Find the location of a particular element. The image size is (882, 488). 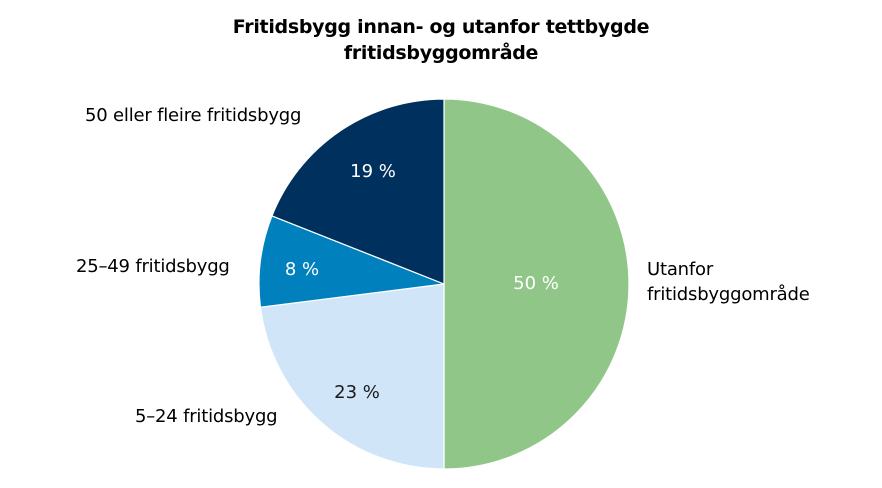

slice-value-utanfor: 50 % is located at coordinates (536, 283).